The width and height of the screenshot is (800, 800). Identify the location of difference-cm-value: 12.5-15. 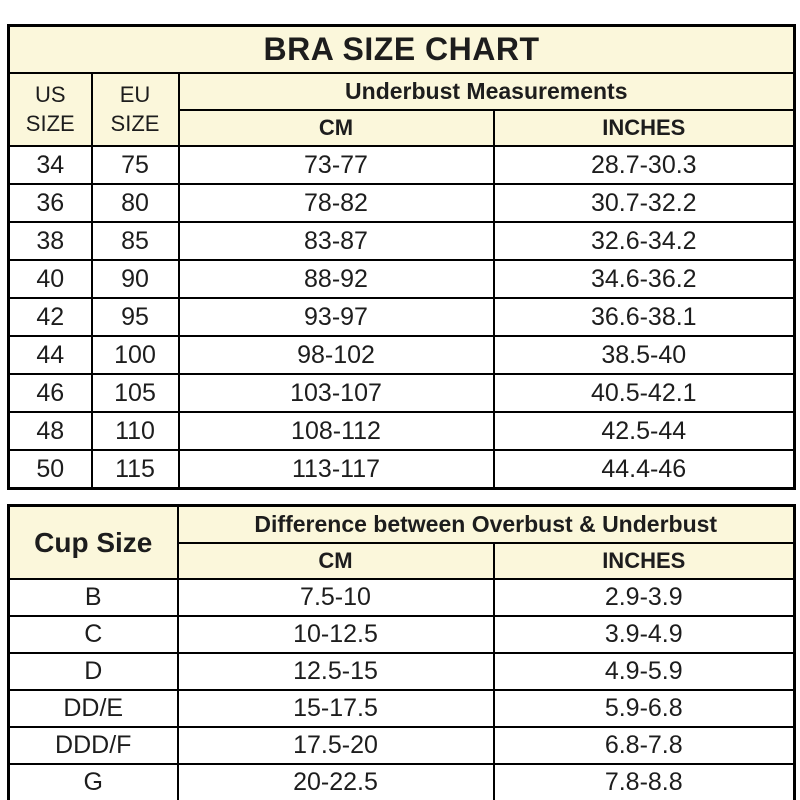
(335, 671).